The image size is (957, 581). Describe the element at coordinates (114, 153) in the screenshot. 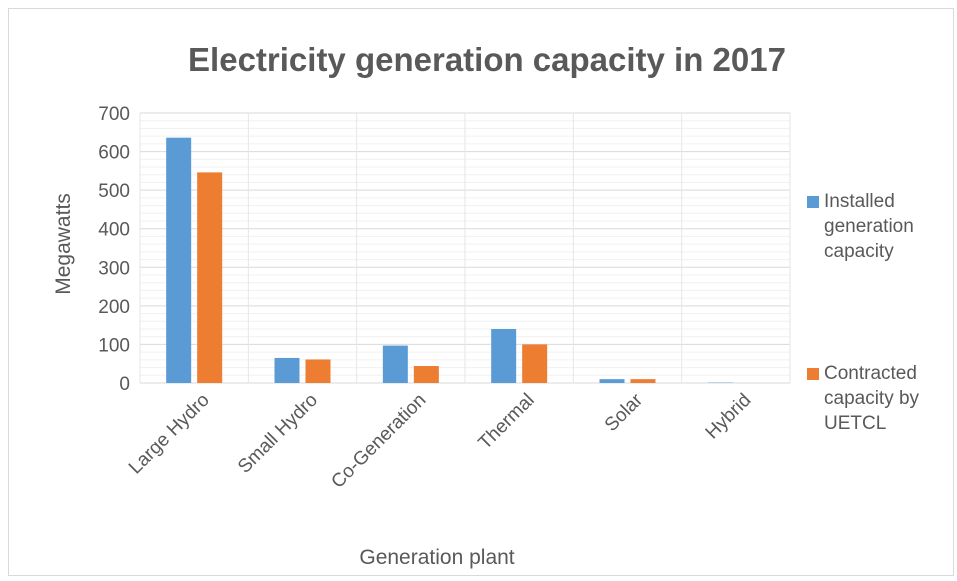

I see `y-tick-label: 600` at that location.